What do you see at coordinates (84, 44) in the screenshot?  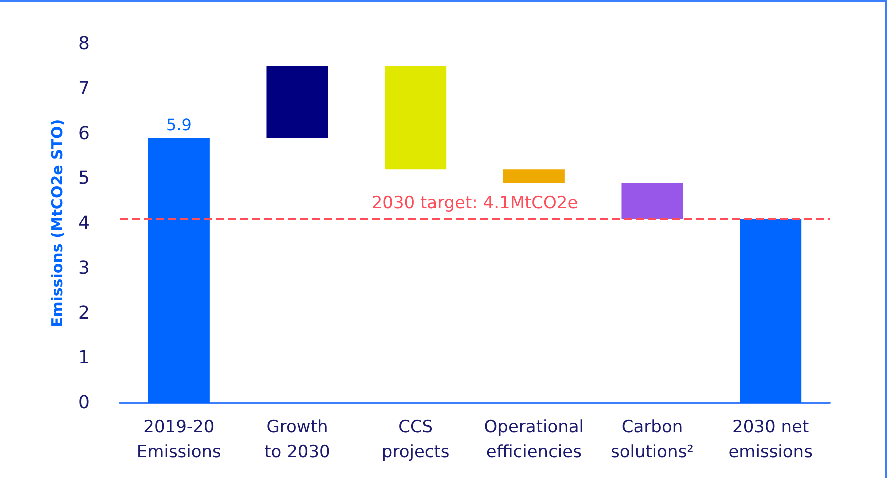 I see `y-tick-label: 8` at bounding box center [84, 44].